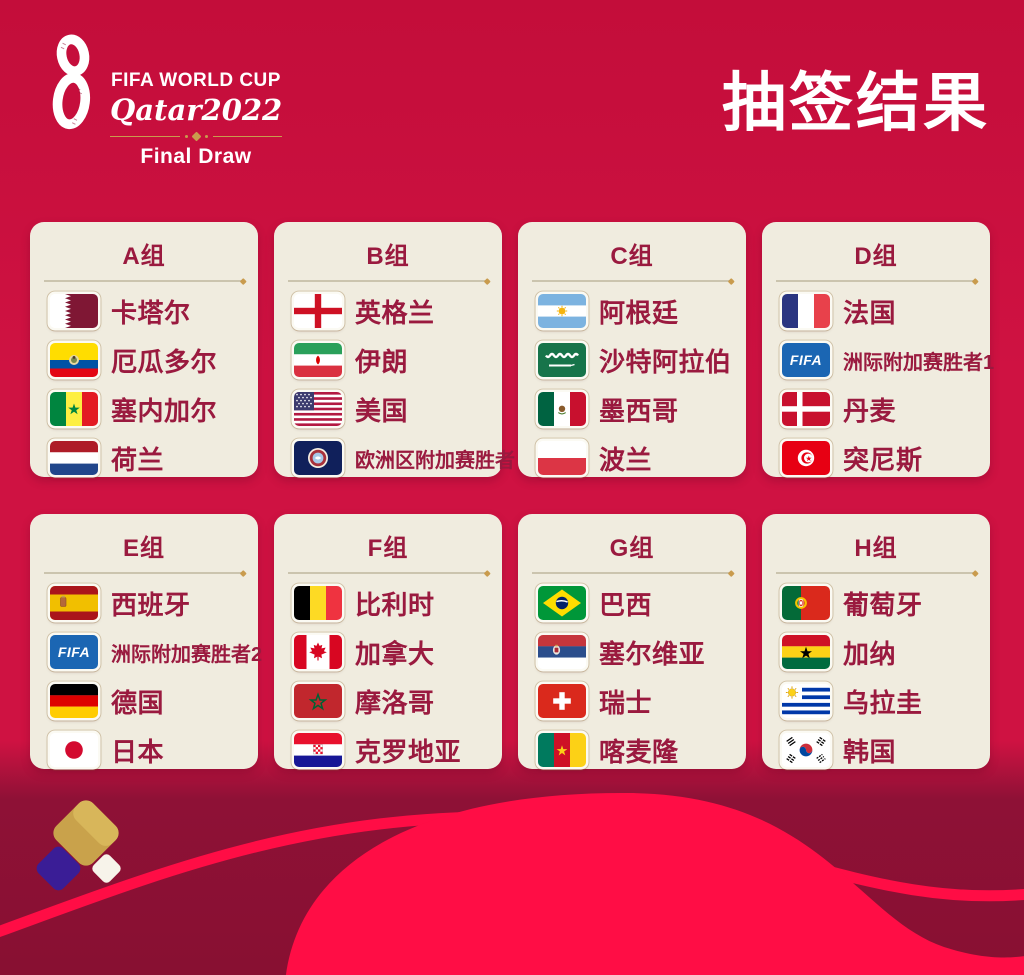 The height and width of the screenshot is (975, 1024). Describe the element at coordinates (318, 701) in the screenshot. I see `flag-morocco-icon` at that location.